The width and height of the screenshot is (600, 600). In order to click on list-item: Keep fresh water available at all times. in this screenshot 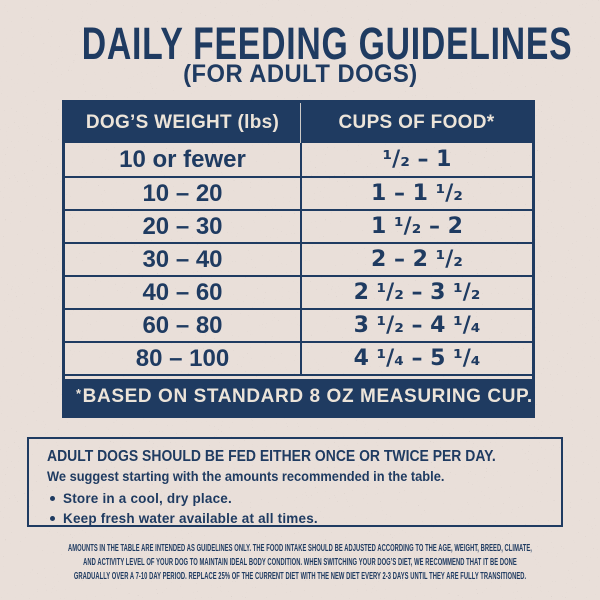, I will do `click(295, 518)`.